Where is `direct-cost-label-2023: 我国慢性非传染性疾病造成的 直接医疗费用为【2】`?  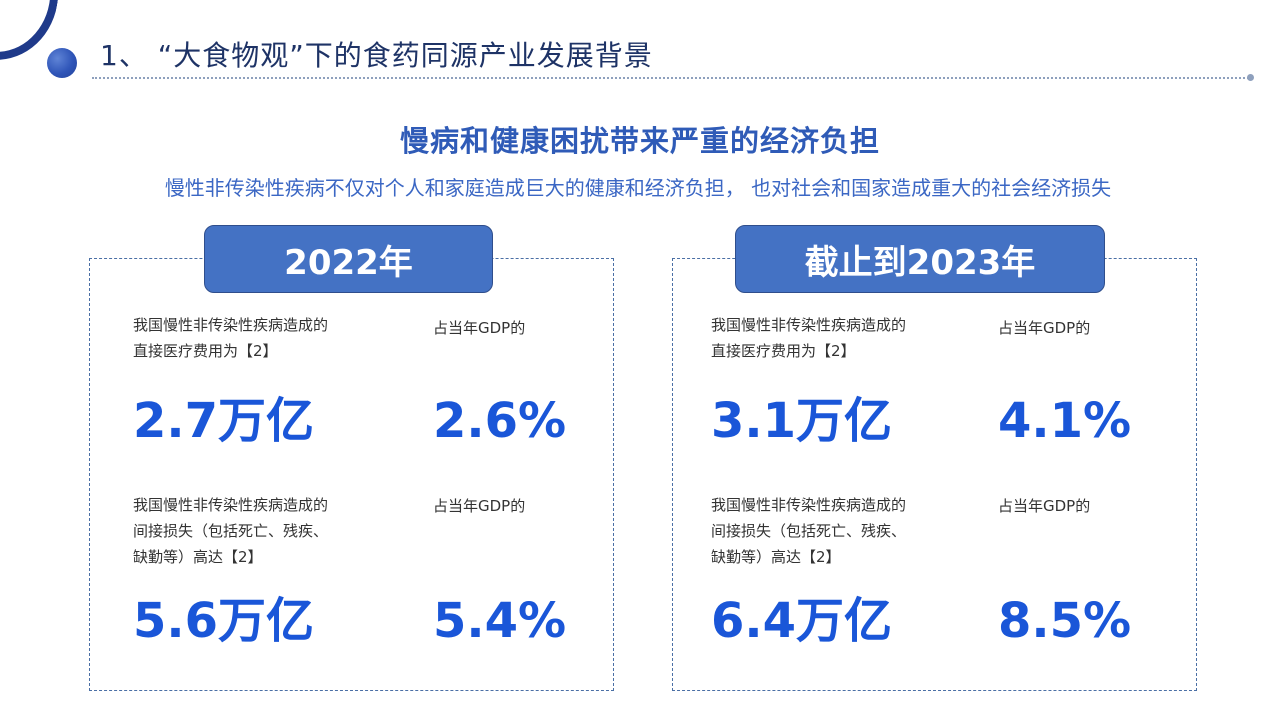
direct-cost-label-2023: 我国慢性非传染性疾病造成的 直接医疗费用为【2】 is located at coordinates (836, 338).